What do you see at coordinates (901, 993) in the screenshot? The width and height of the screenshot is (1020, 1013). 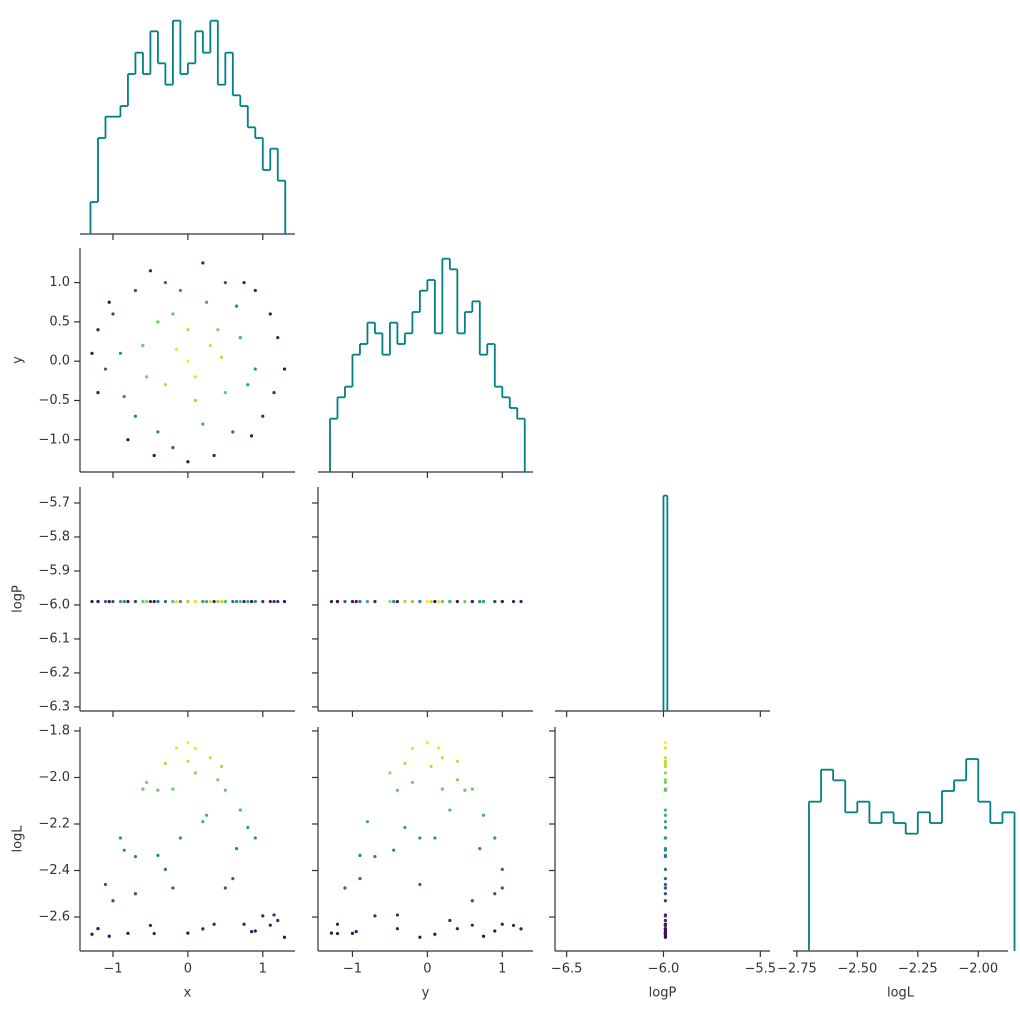 I see `x-axis-label: logL` at bounding box center [901, 993].